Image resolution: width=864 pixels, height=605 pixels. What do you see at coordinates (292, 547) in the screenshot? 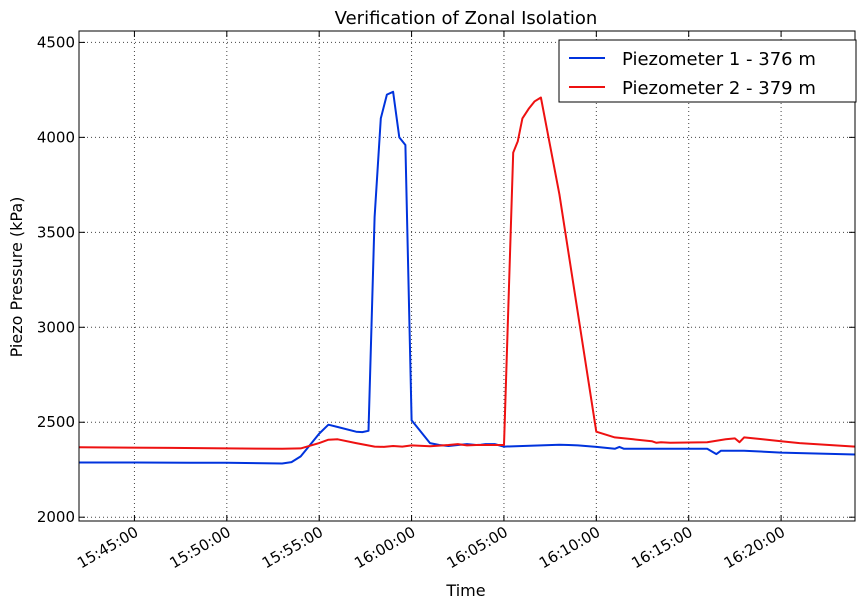
I see `x-tick-label: 15:55:00` at bounding box center [292, 547].